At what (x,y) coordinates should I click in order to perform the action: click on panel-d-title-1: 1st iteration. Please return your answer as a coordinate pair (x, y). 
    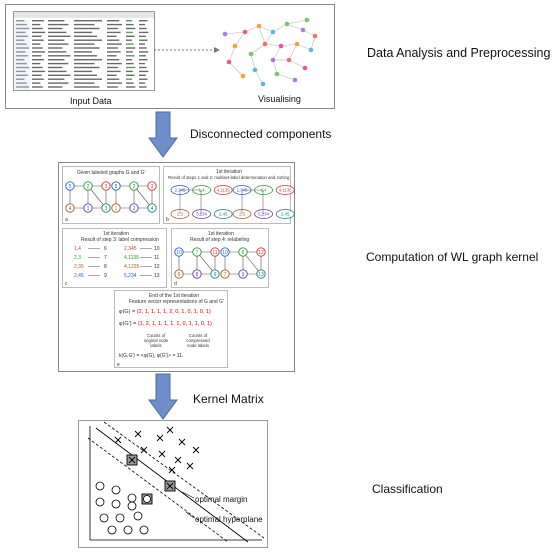
    Looking at the image, I should click on (221, 234).